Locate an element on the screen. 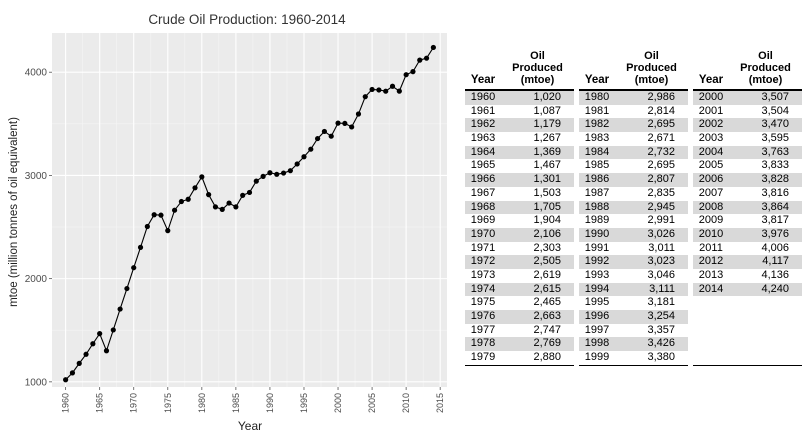 The image size is (805, 440). header-produced-line: Oil is located at coordinates (537, 56).